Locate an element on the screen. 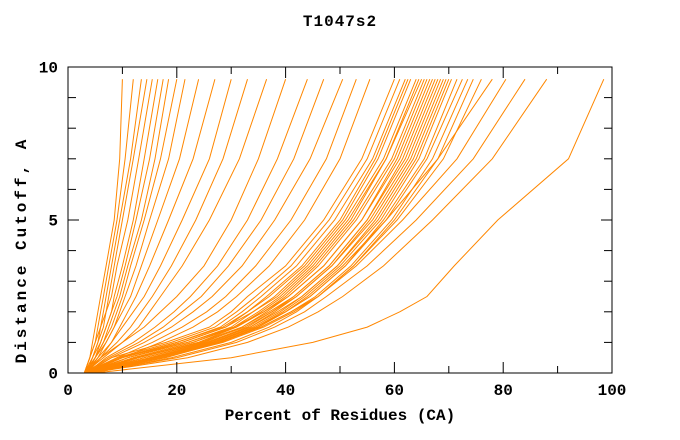 This screenshot has height=440, width=680. x-tick-label: 80 is located at coordinates (503, 391).